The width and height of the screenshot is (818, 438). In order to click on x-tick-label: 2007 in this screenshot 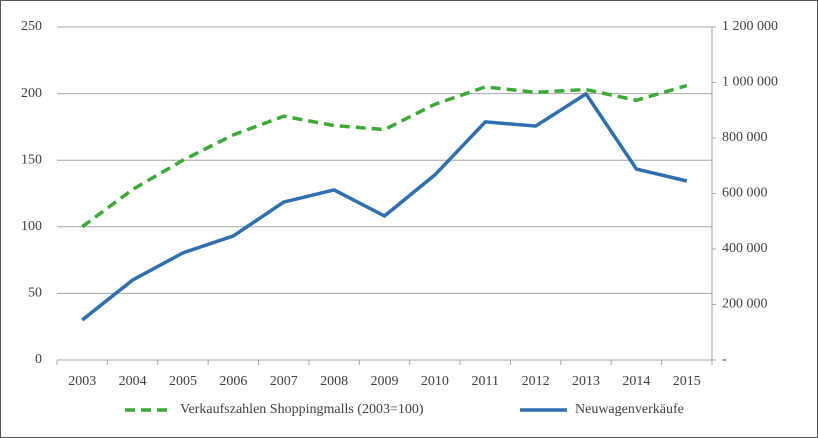, I will do `click(284, 381)`.